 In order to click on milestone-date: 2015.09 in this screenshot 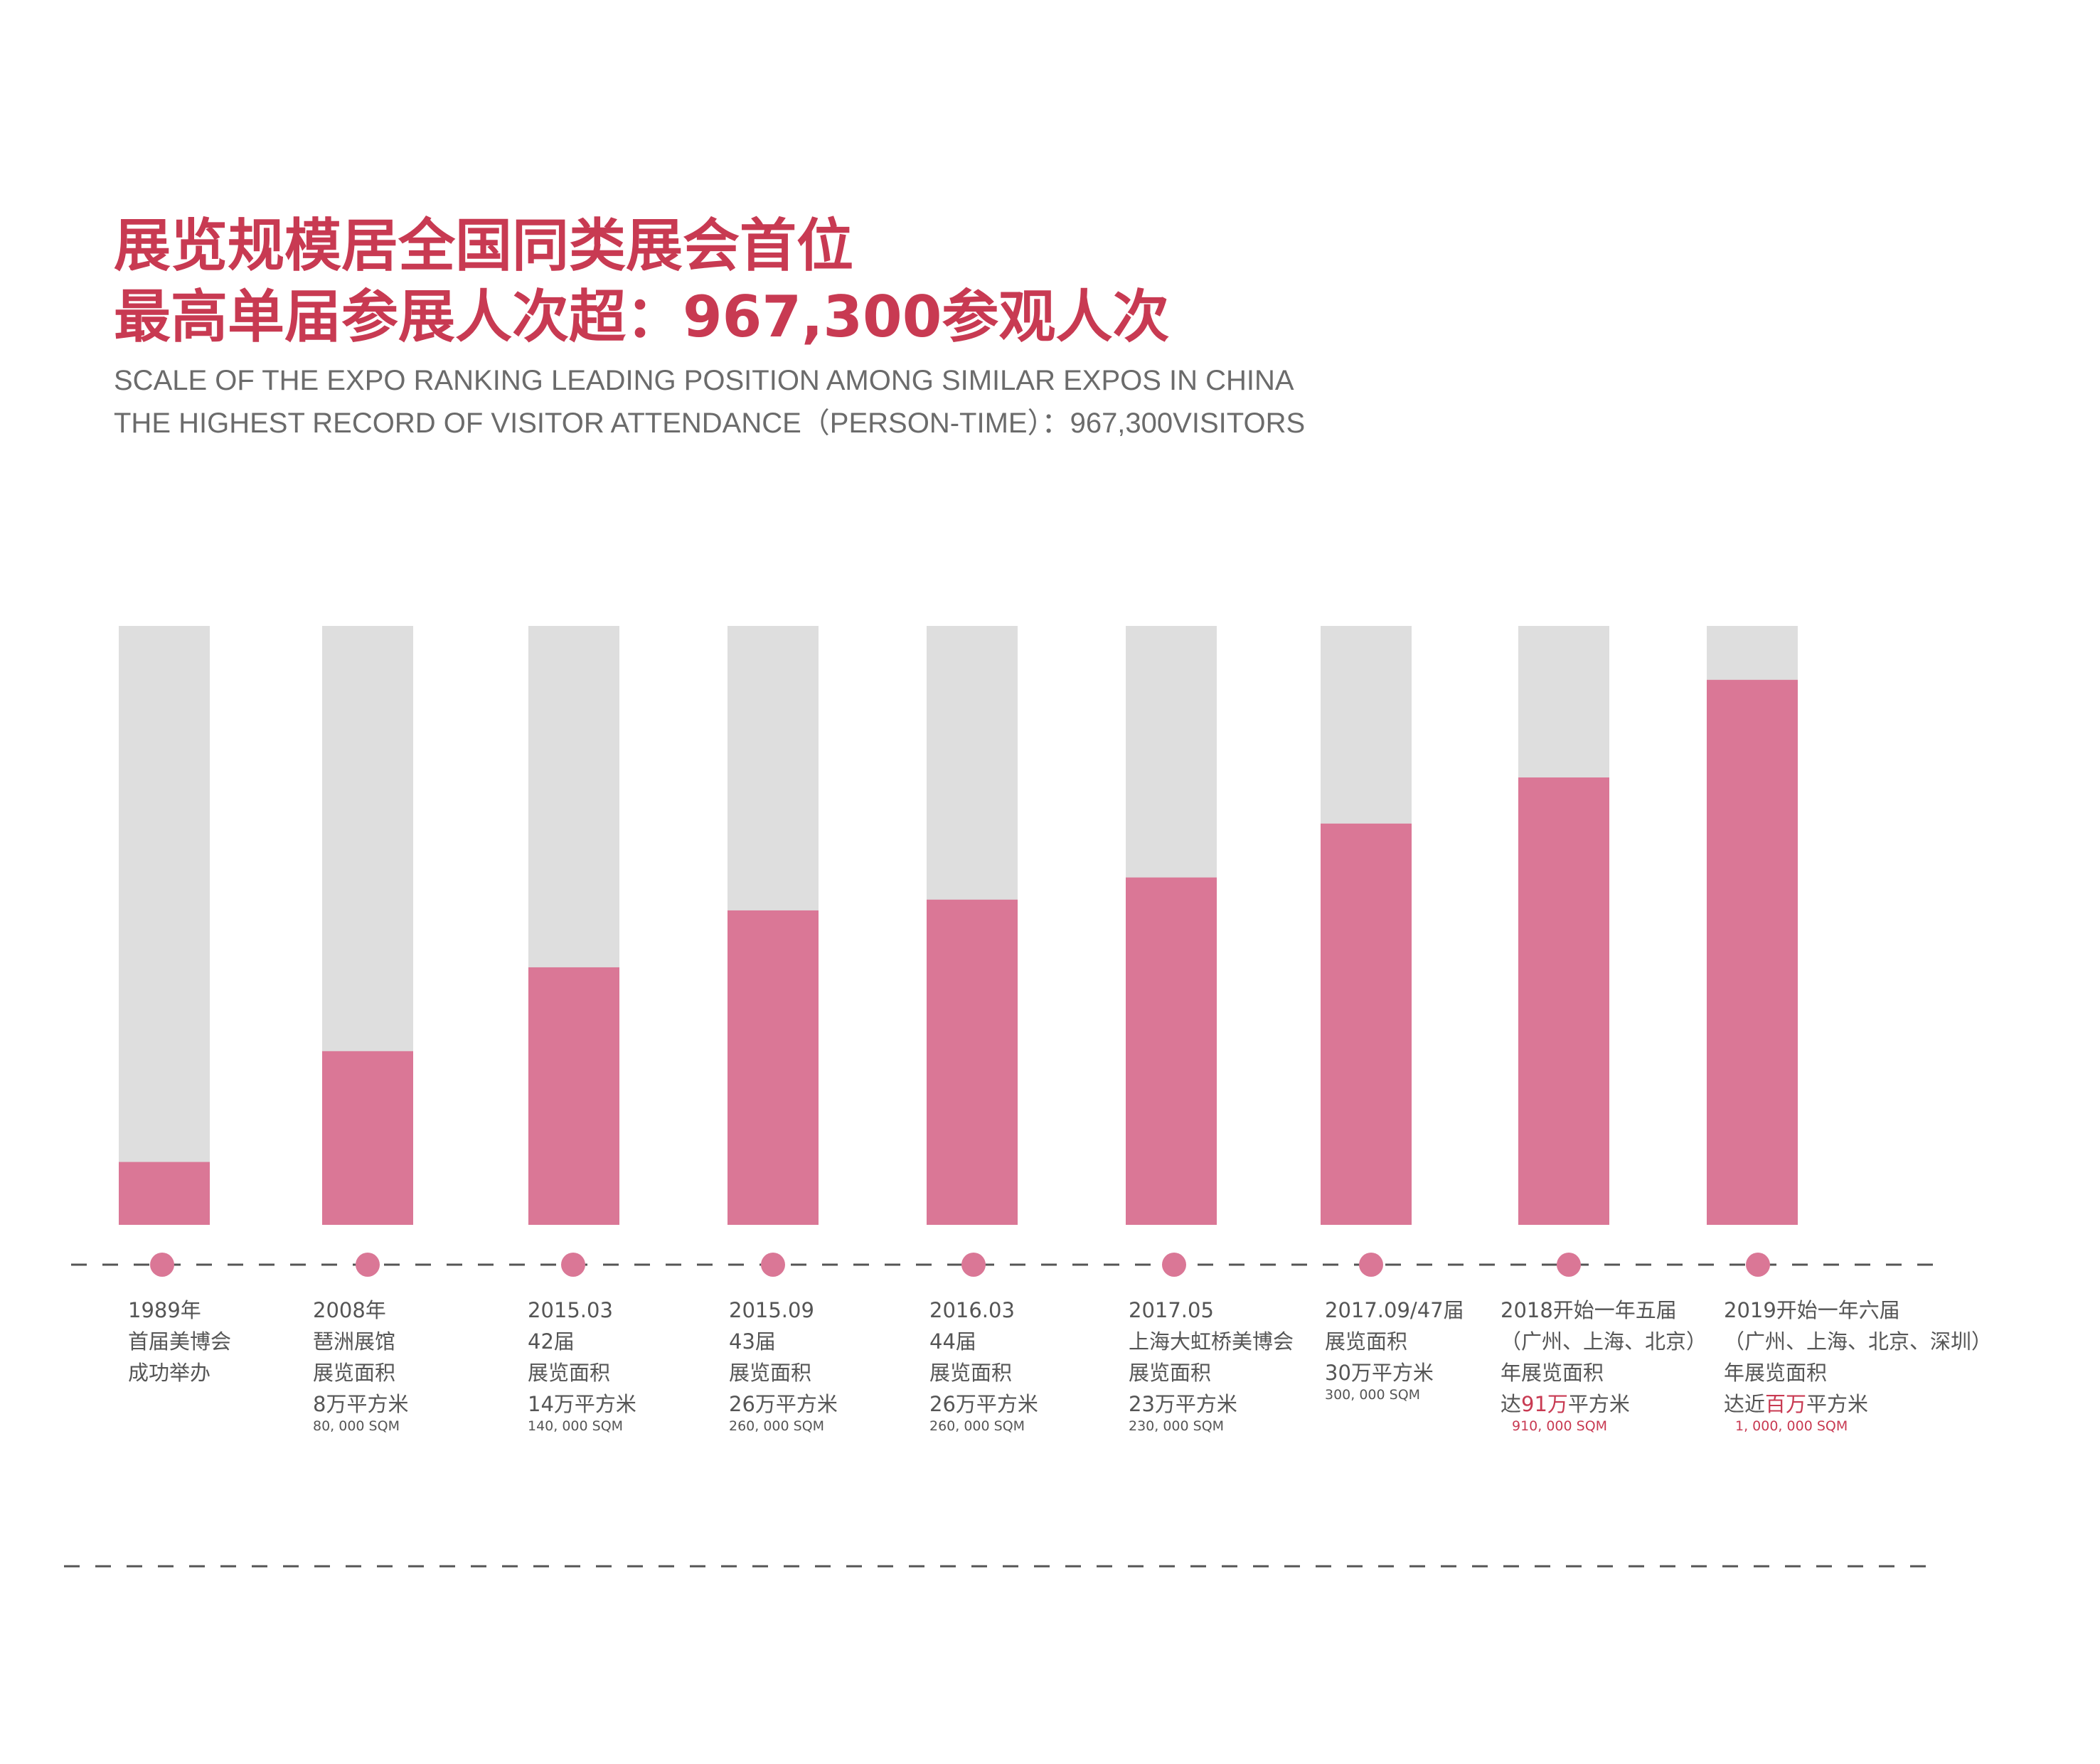, I will do `click(771, 1310)`.